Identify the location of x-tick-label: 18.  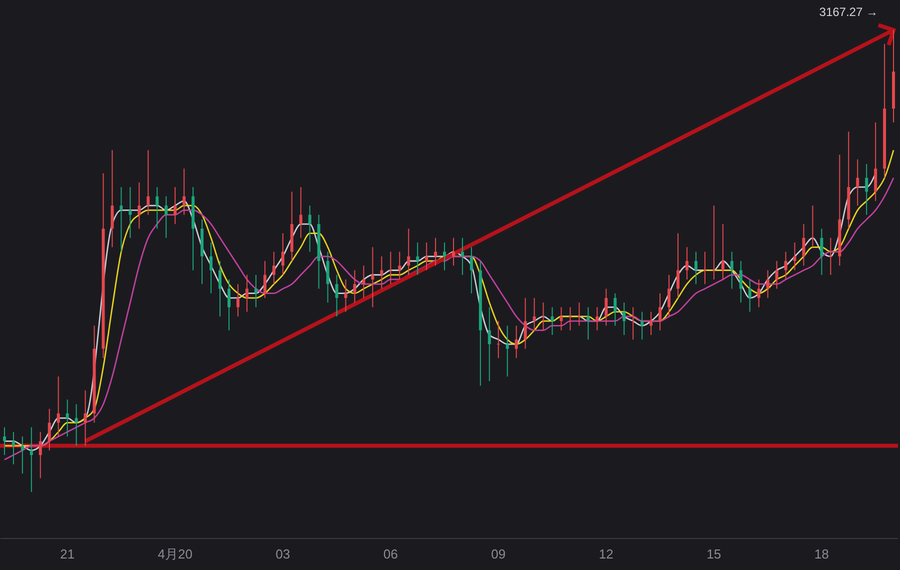
(821, 554).